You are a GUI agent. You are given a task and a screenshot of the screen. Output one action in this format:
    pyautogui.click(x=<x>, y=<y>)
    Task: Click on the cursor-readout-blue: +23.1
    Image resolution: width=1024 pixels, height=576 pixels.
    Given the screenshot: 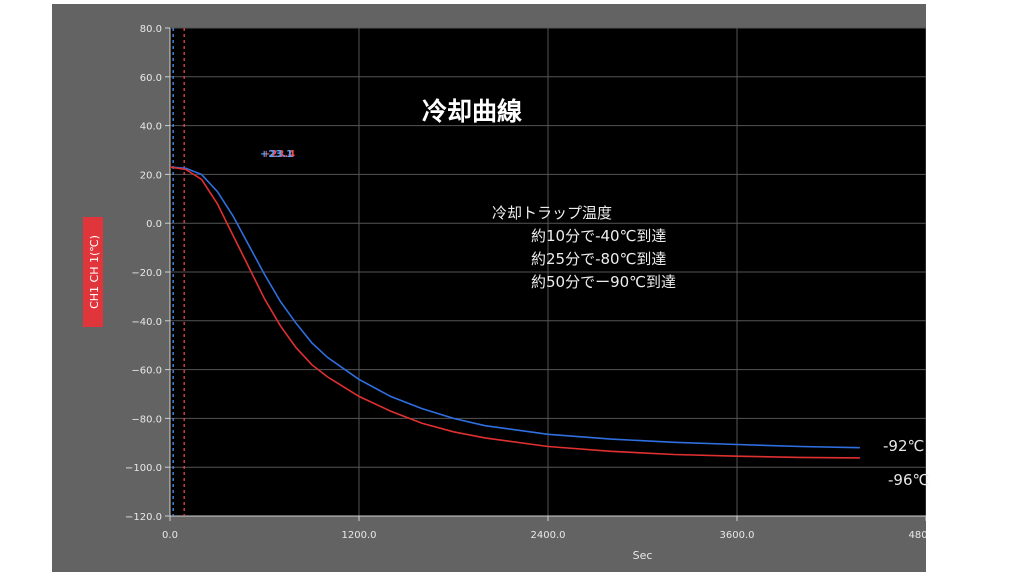 What is the action you would take?
    pyautogui.click(x=277, y=154)
    